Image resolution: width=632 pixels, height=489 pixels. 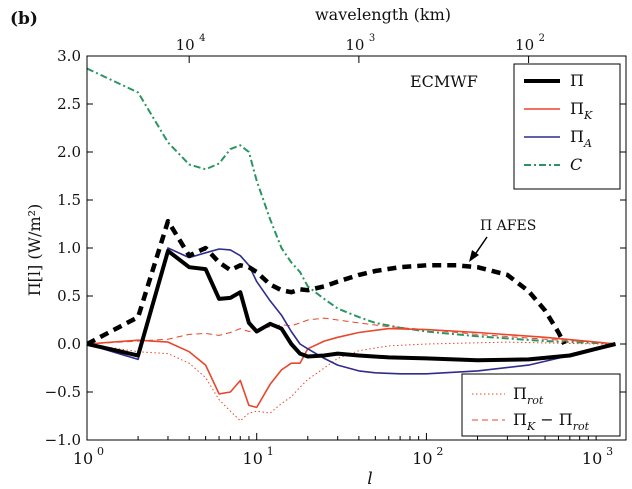 I want to click on x-tick-exponent: 0, so click(x=100, y=451).